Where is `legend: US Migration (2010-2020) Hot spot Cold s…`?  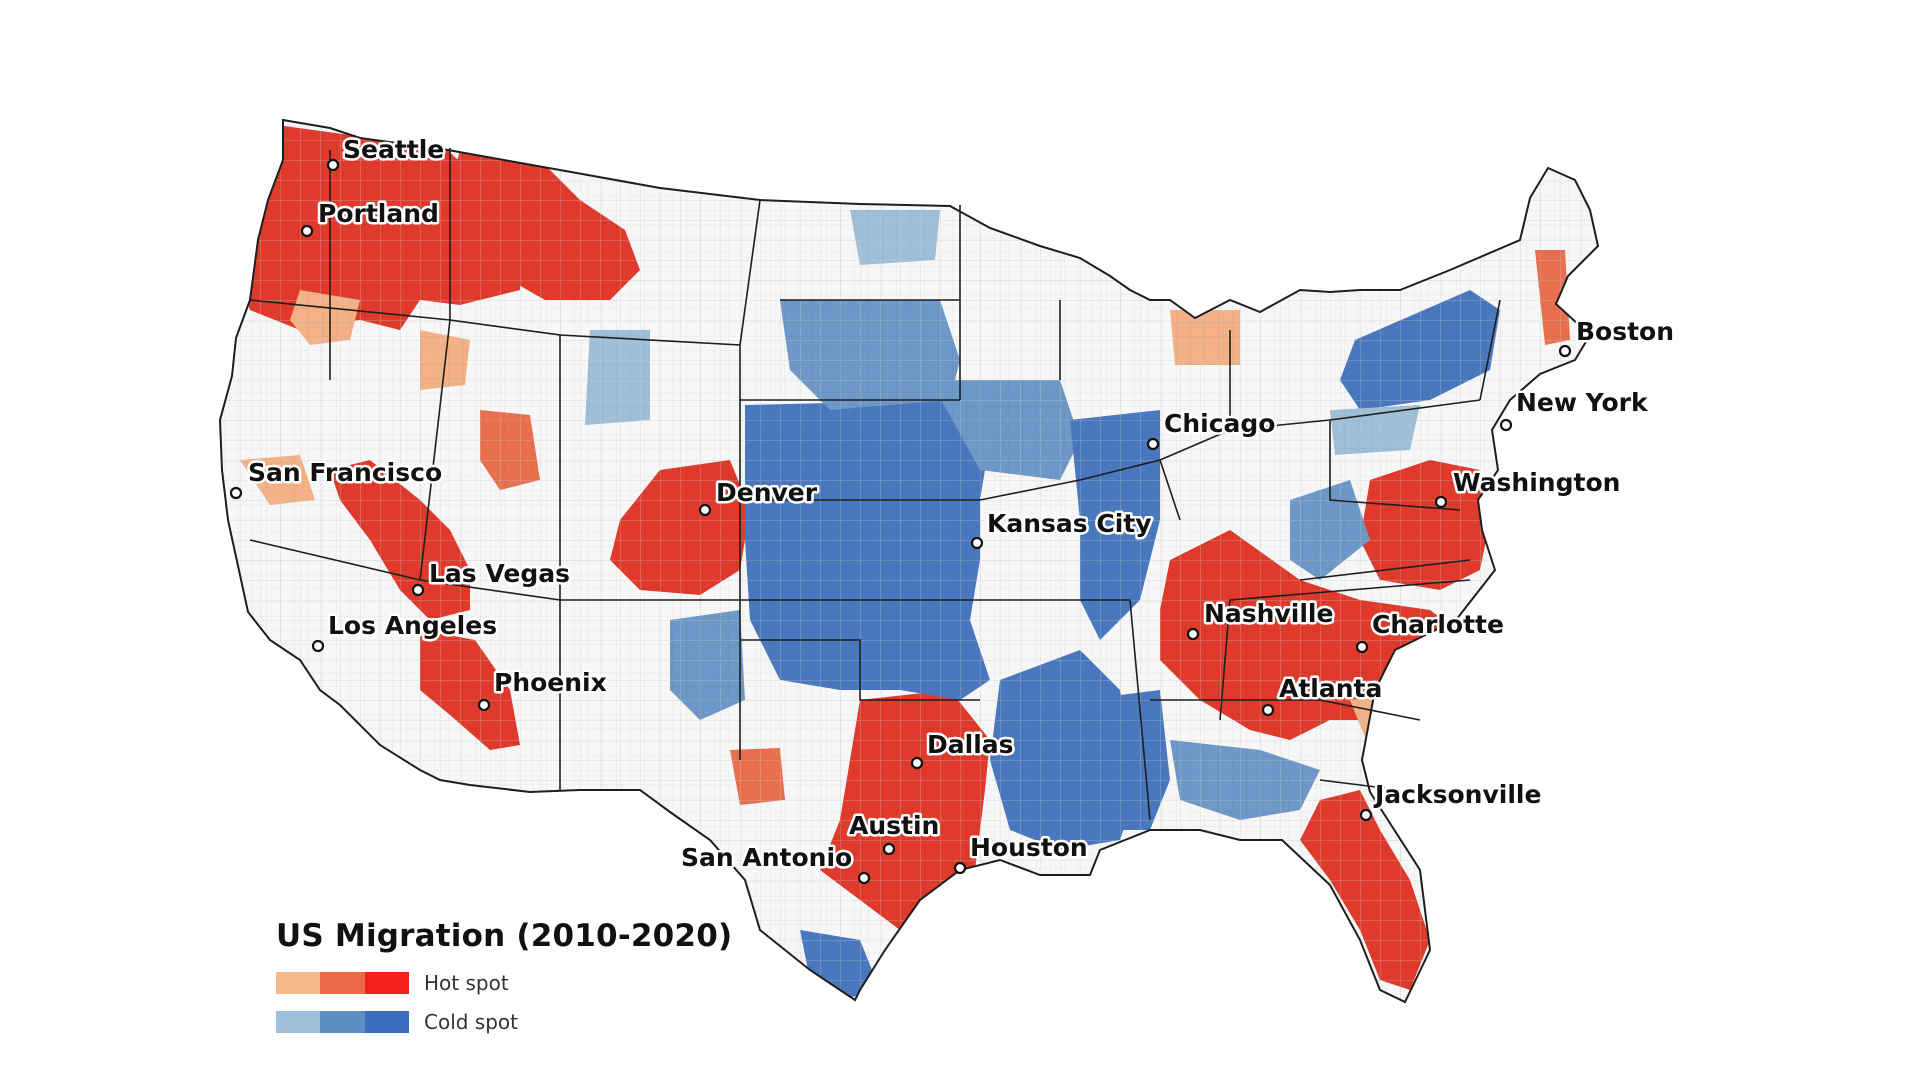 legend: US Migration (2010-2020) Hot spot Cold s… is located at coordinates (504, 976).